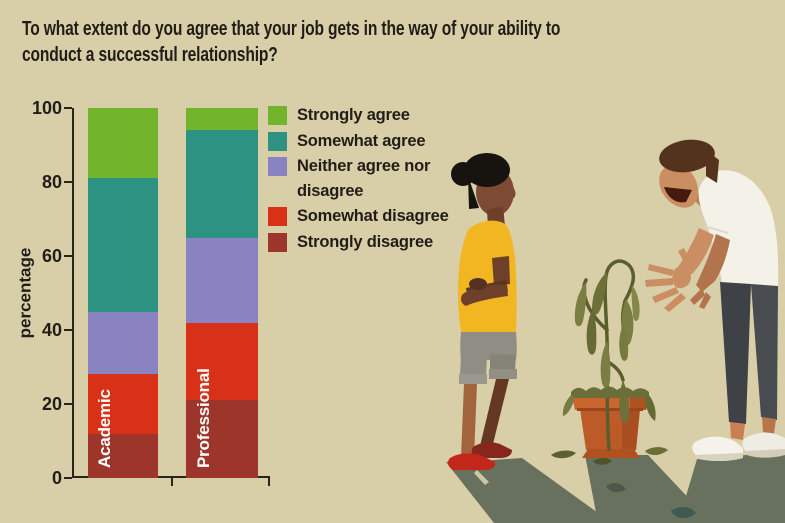  I want to click on y-tick-label: 40, so click(51, 330).